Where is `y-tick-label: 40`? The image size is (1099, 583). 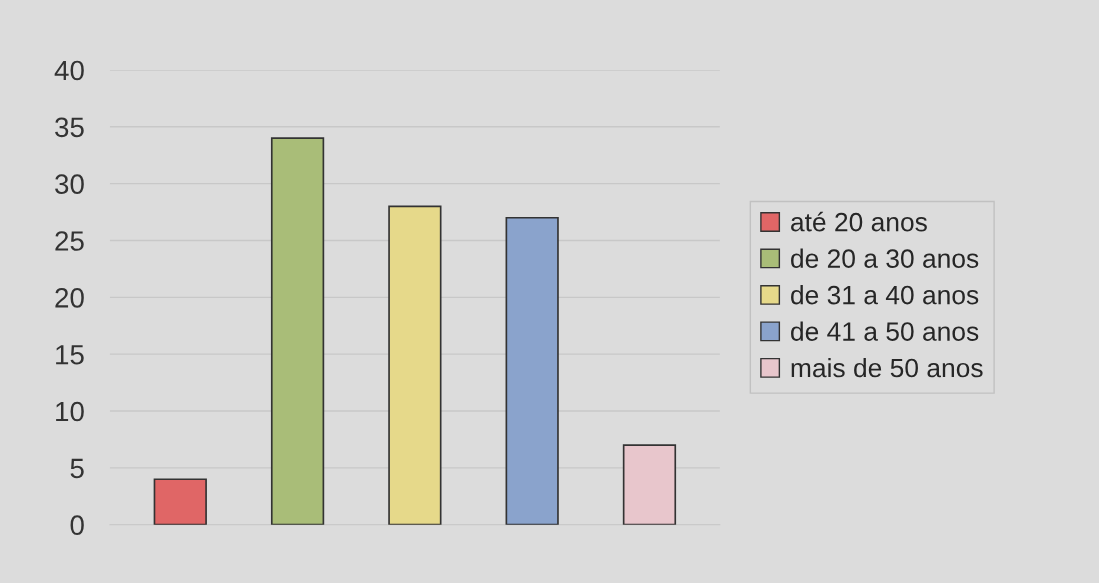
y-tick-label: 40 is located at coordinates (69, 70).